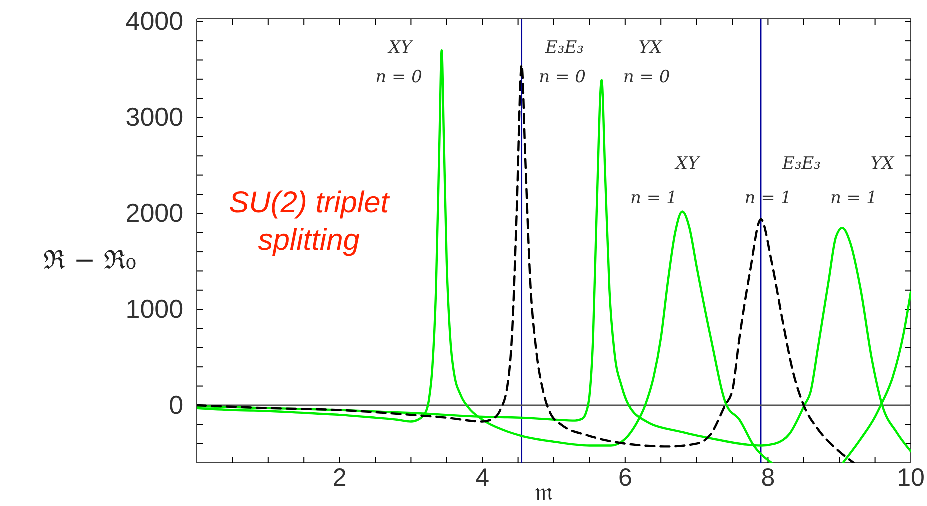 This screenshot has width=927, height=506. What do you see at coordinates (339, 478) in the screenshot?
I see `x-tick-label: 2` at bounding box center [339, 478].